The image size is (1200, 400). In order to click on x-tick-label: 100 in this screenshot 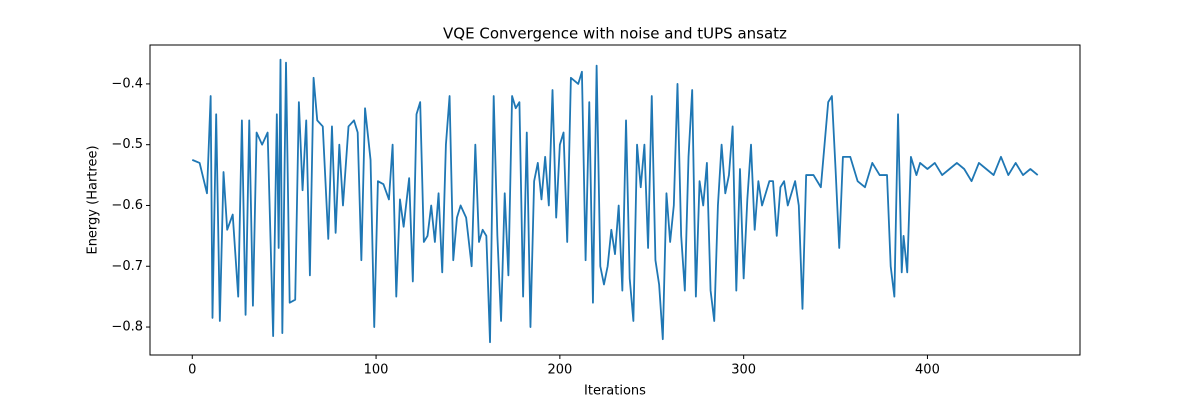, I will do `click(376, 370)`.